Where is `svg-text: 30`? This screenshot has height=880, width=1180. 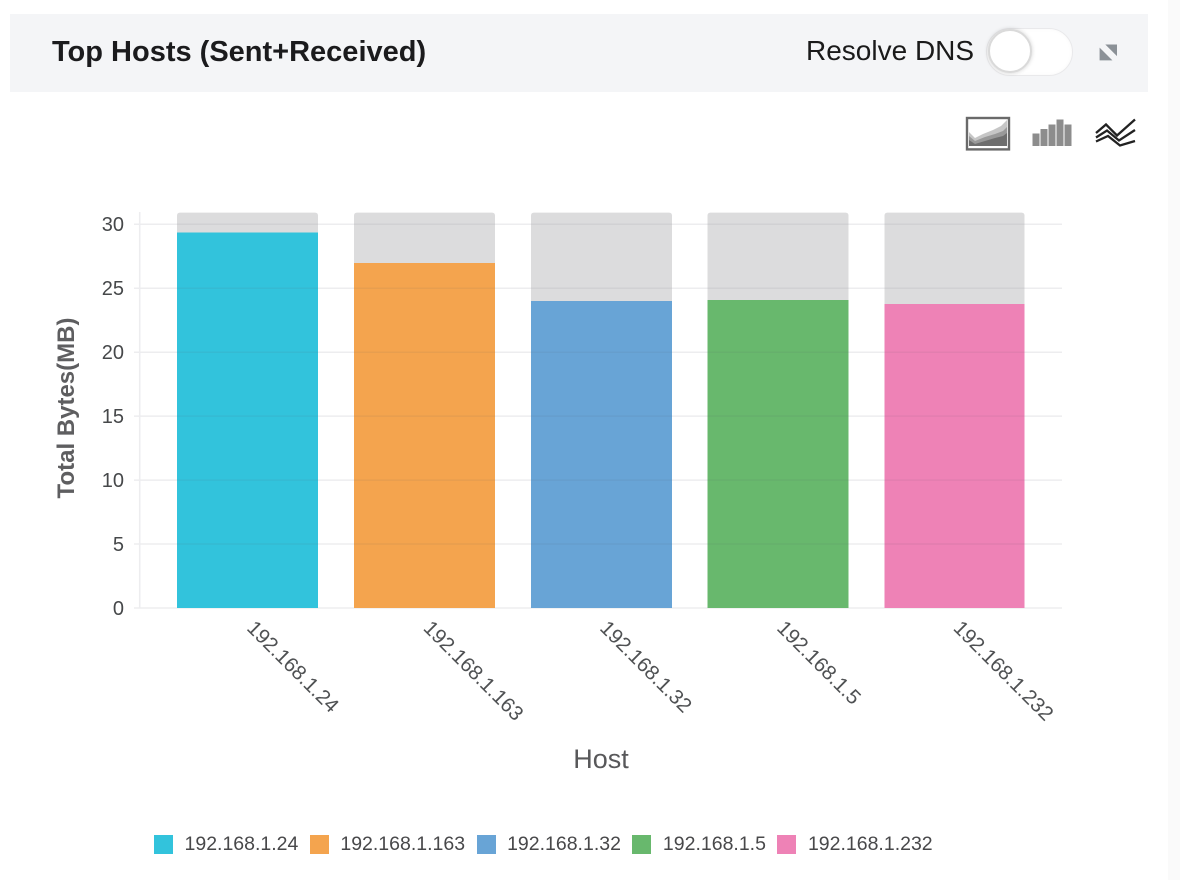
svg-text: 30 is located at coordinates (113, 225).